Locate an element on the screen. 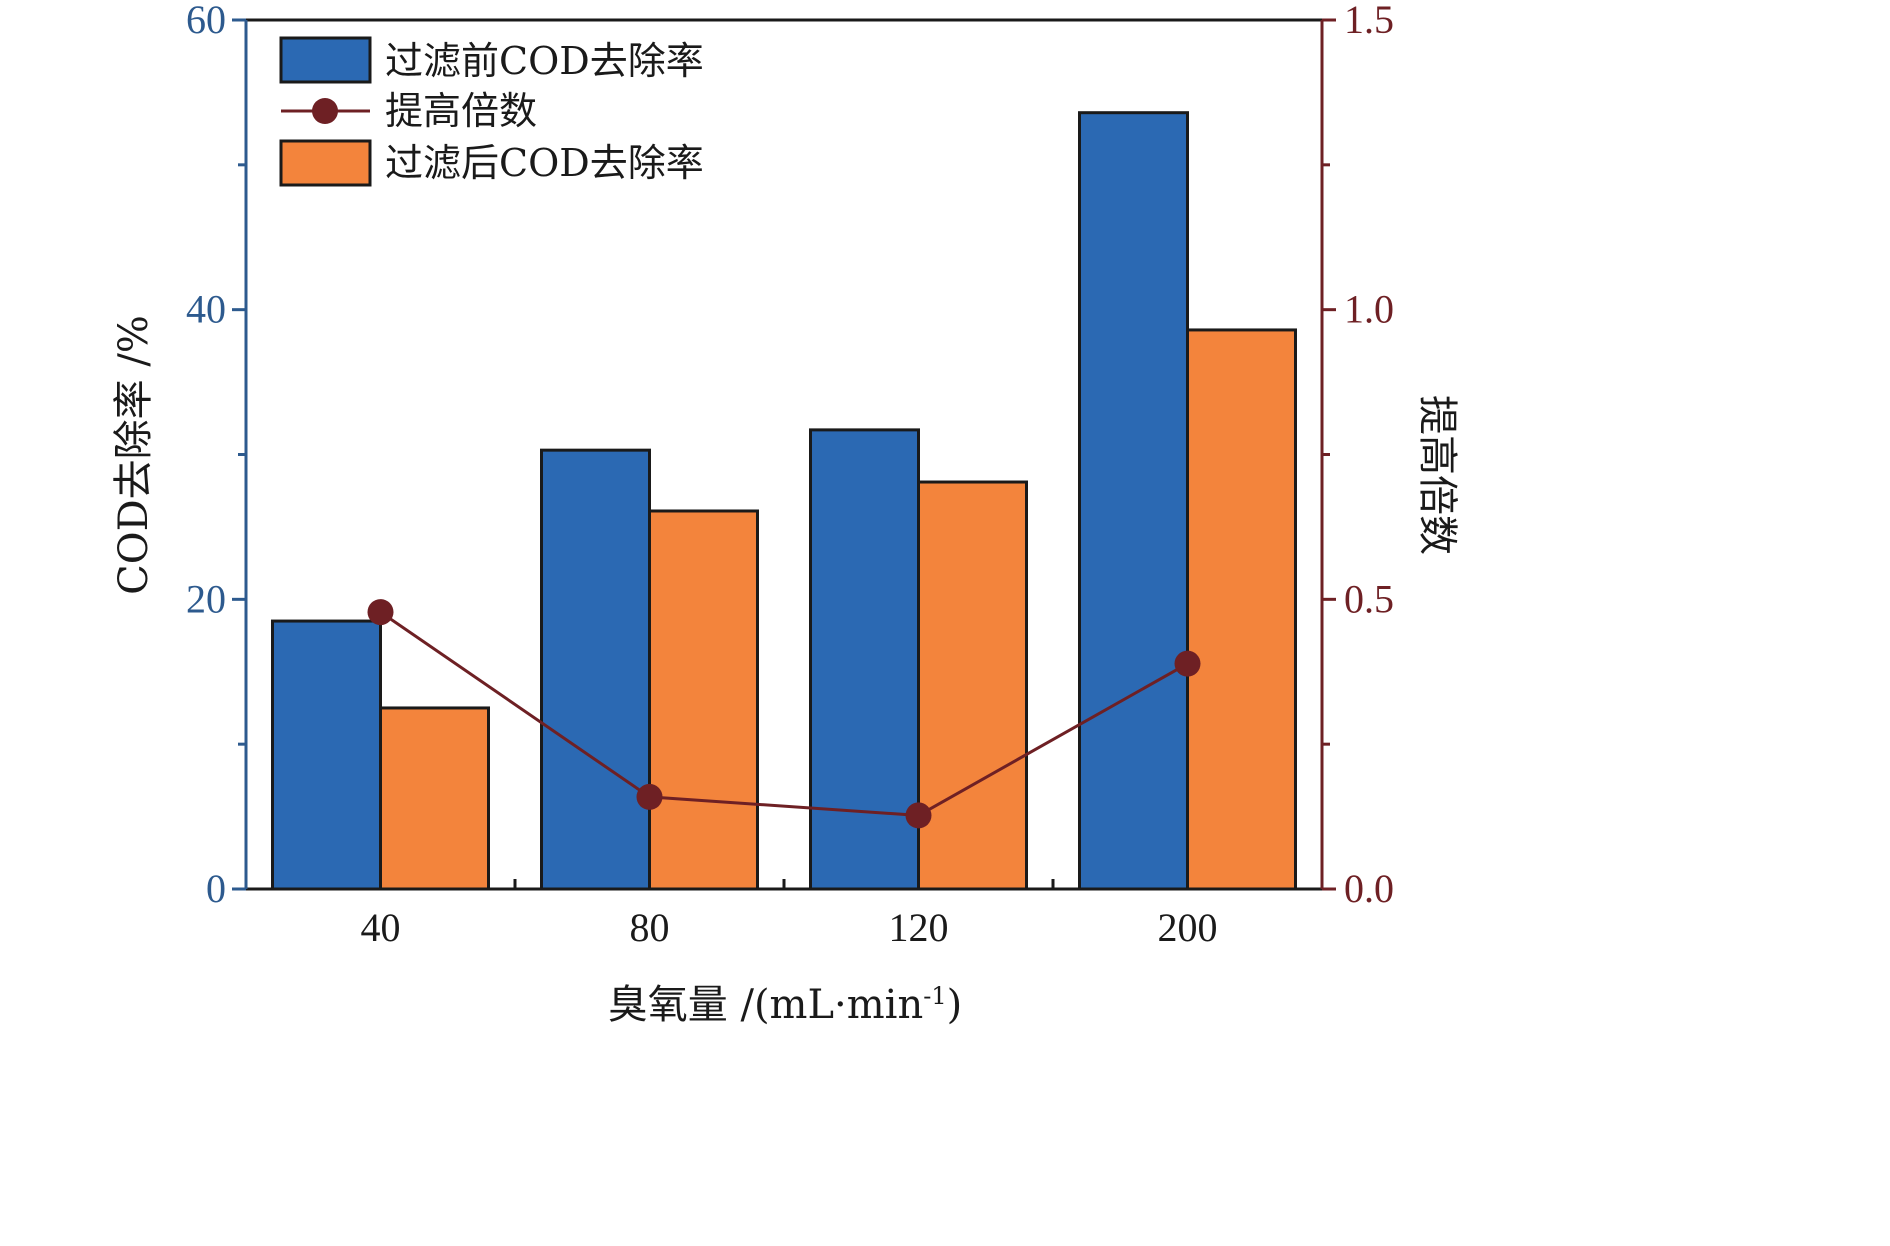 This screenshot has height=1246, width=1890. x-tick-label-200: 200 is located at coordinates (1188, 927).